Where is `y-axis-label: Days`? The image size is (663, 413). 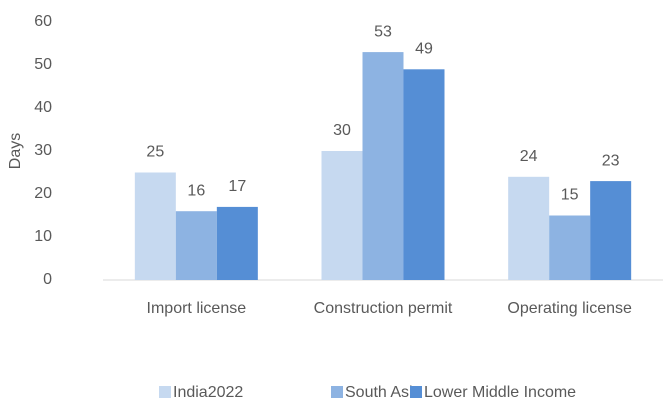
y-axis-label: Days is located at coordinates (15, 151).